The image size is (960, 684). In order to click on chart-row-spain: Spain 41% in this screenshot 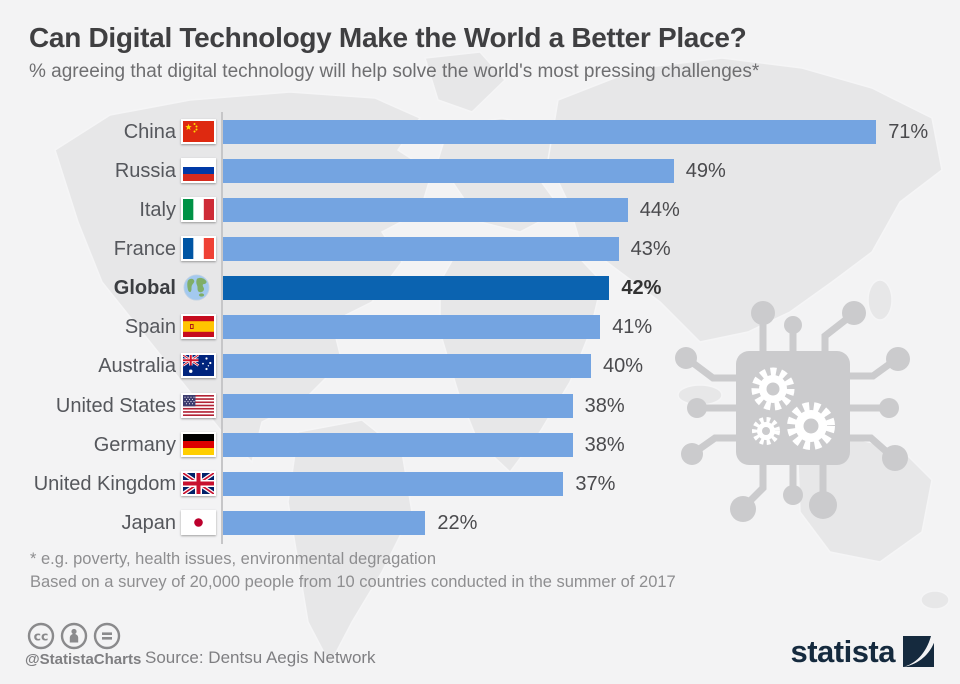, I will do `click(480, 327)`.